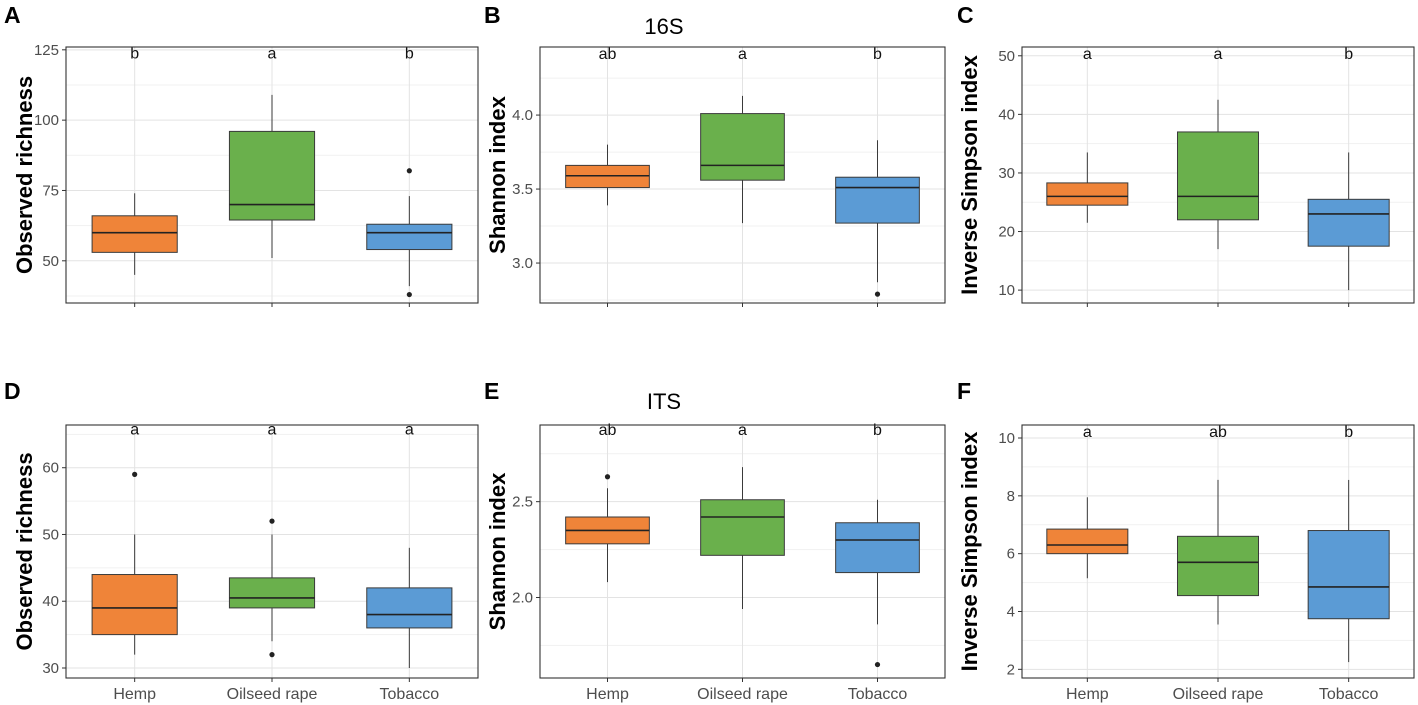 The height and width of the screenshot is (705, 1418). What do you see at coordinates (663, 26) in the screenshot?
I see `row-title-16s: 16S` at bounding box center [663, 26].